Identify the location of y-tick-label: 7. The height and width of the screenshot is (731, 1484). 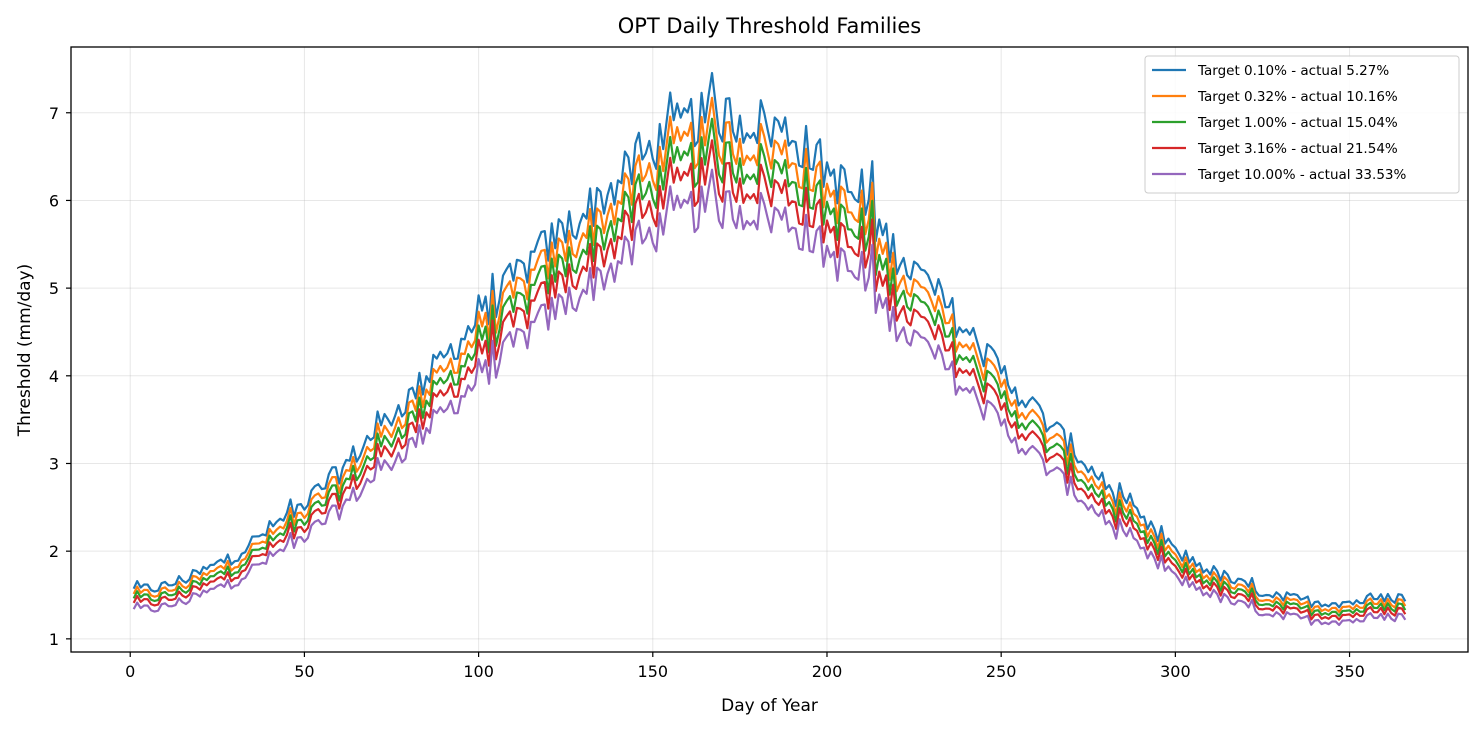
(54, 113).